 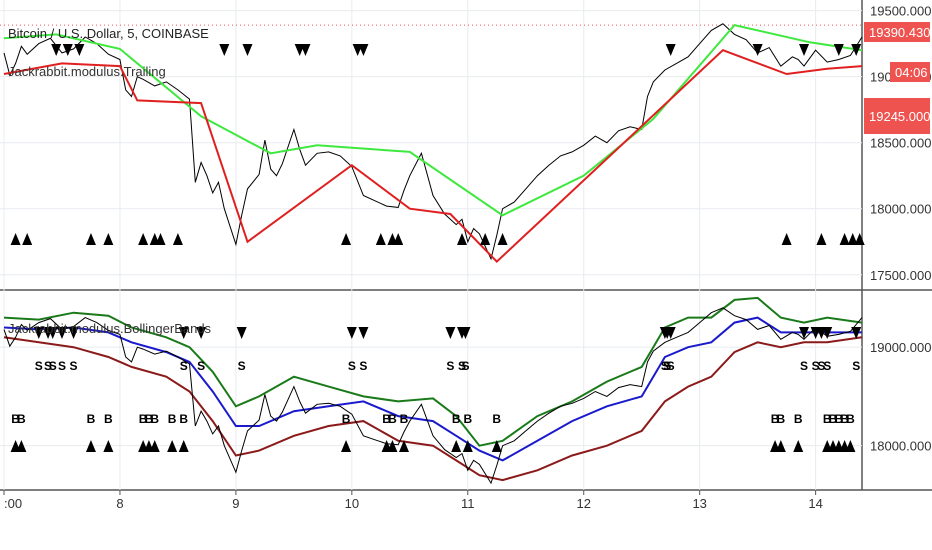 I want to click on last-price-tag: 19390.4300, so click(x=900, y=32).